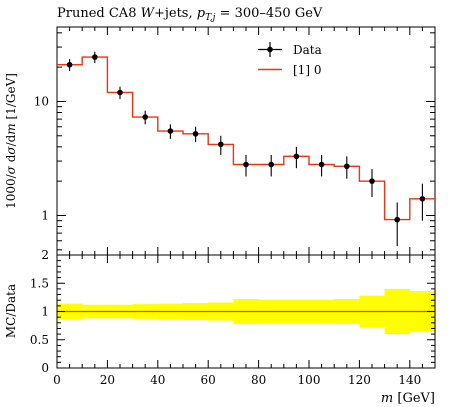  What do you see at coordinates (45, 255) in the screenshot?
I see `ratio-y-tick-label: 2` at bounding box center [45, 255].